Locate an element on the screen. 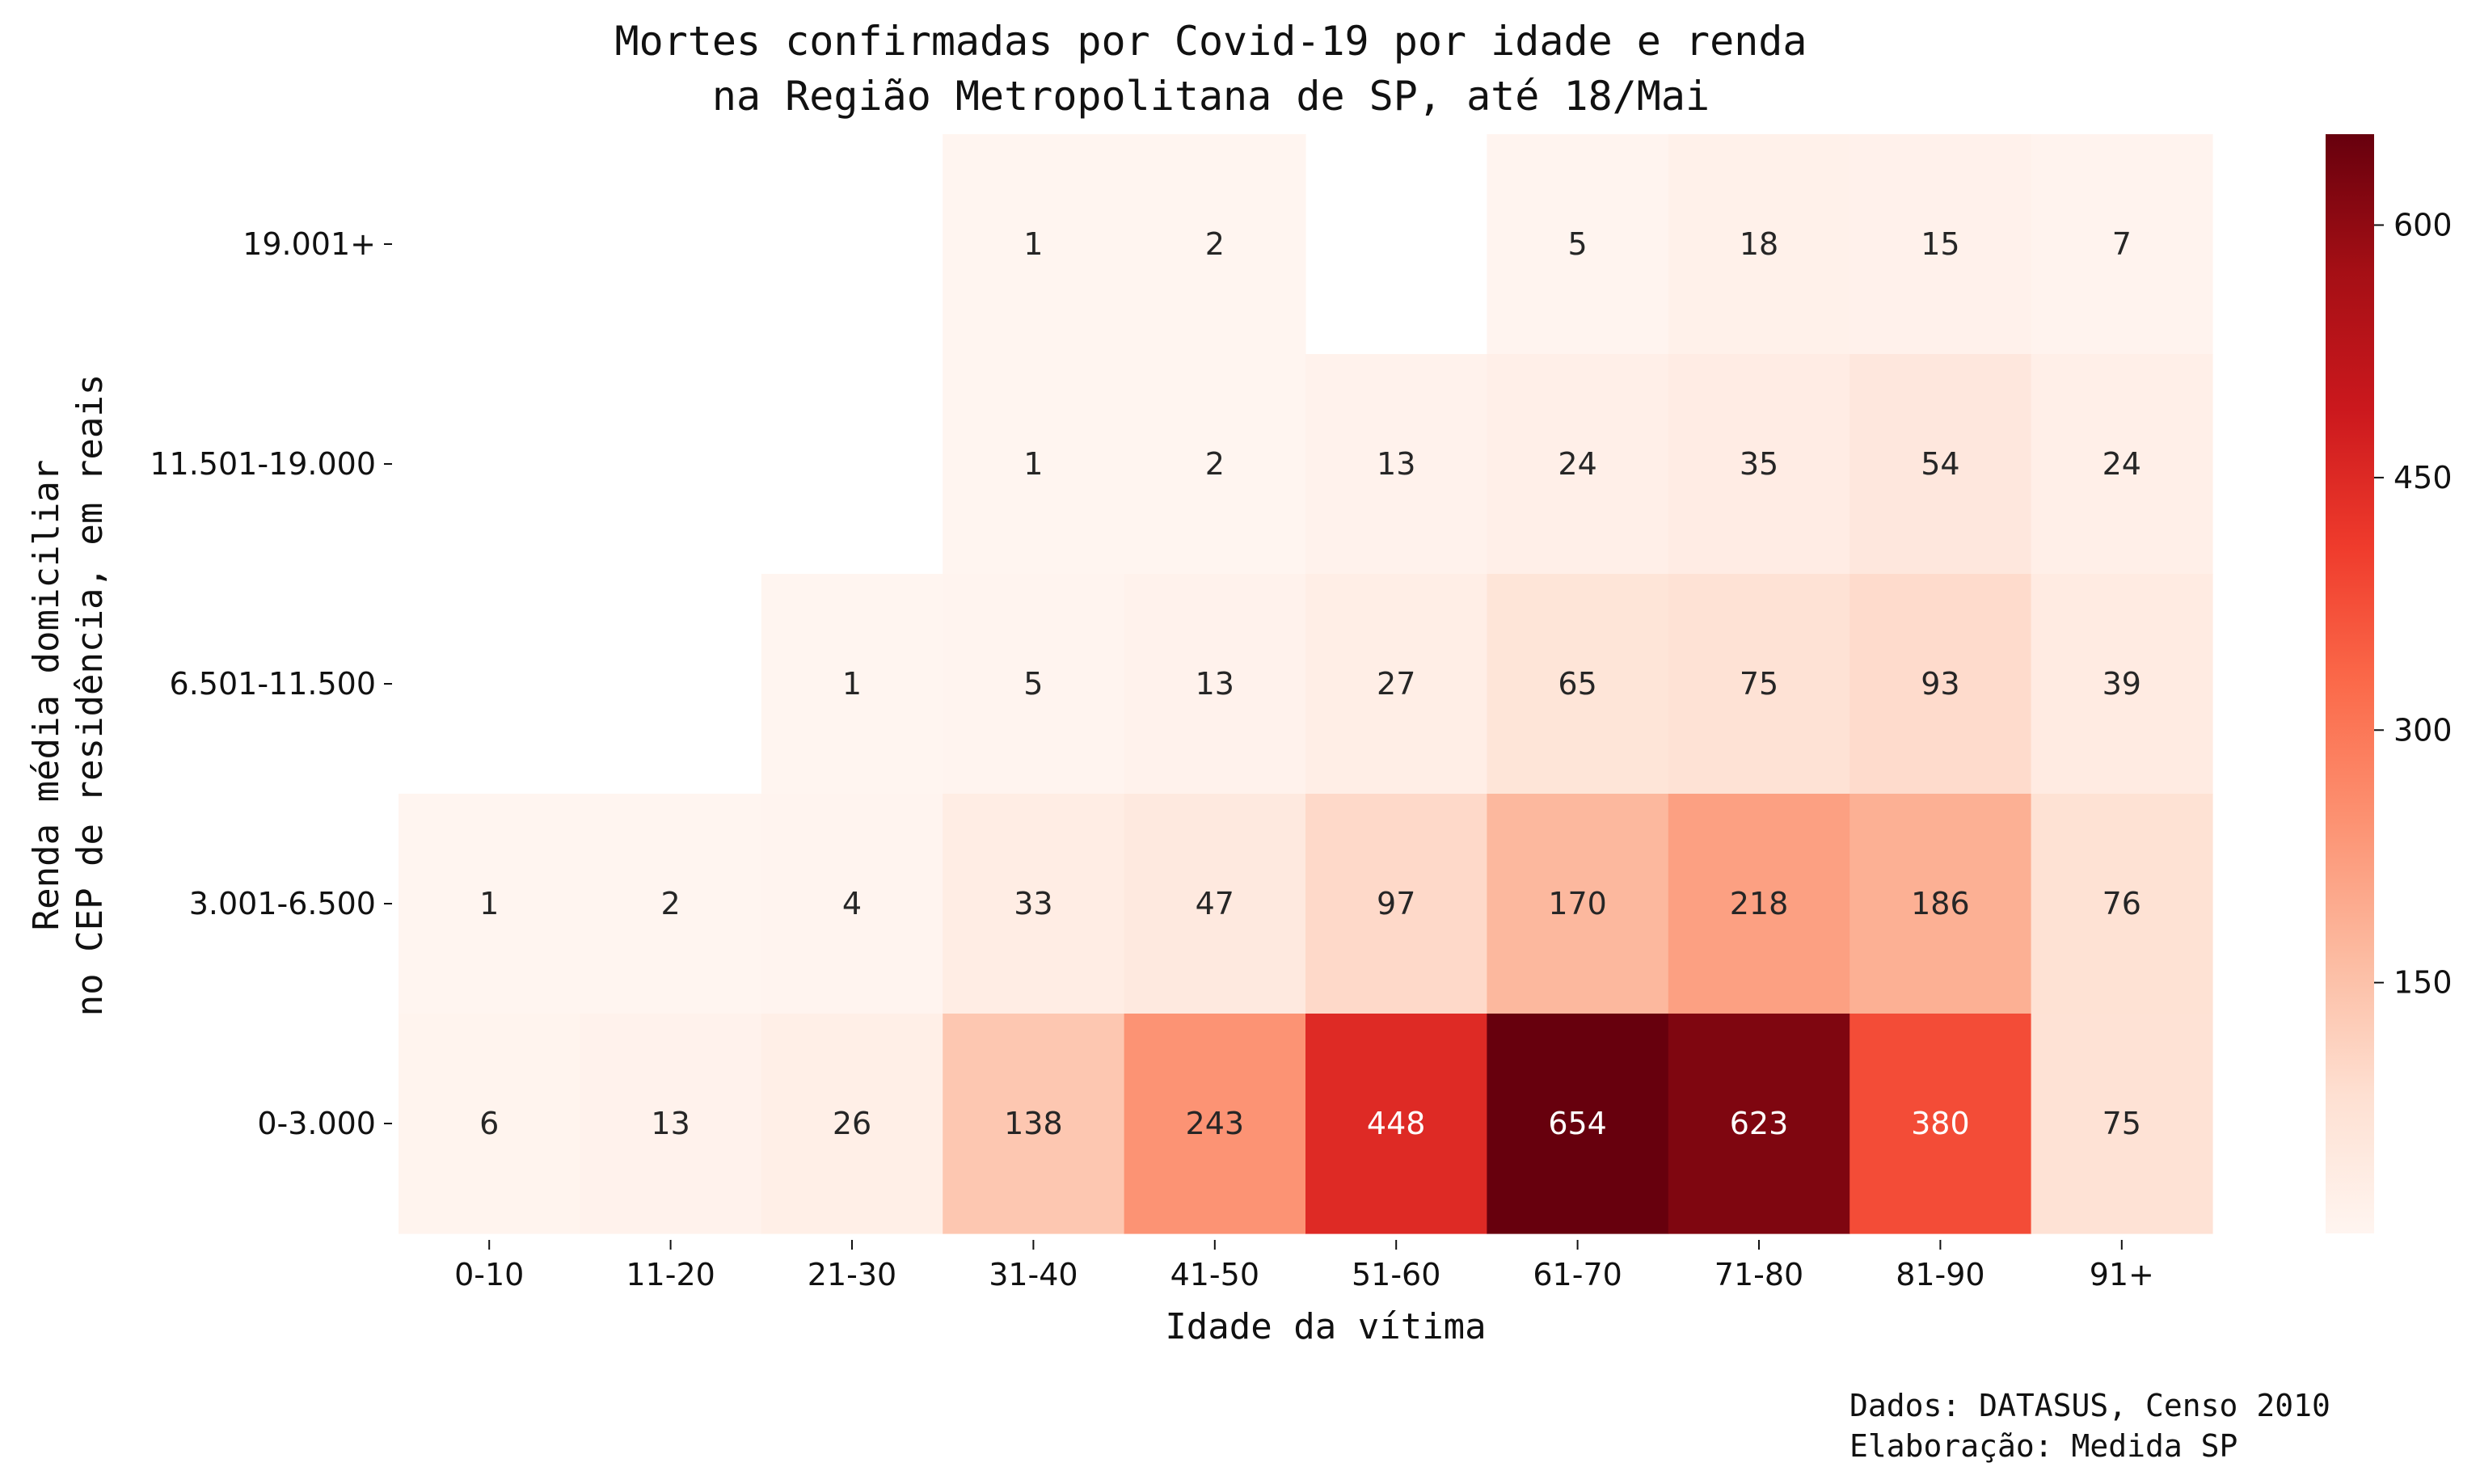  x-tick-label: 51-60 is located at coordinates (1396, 1274).